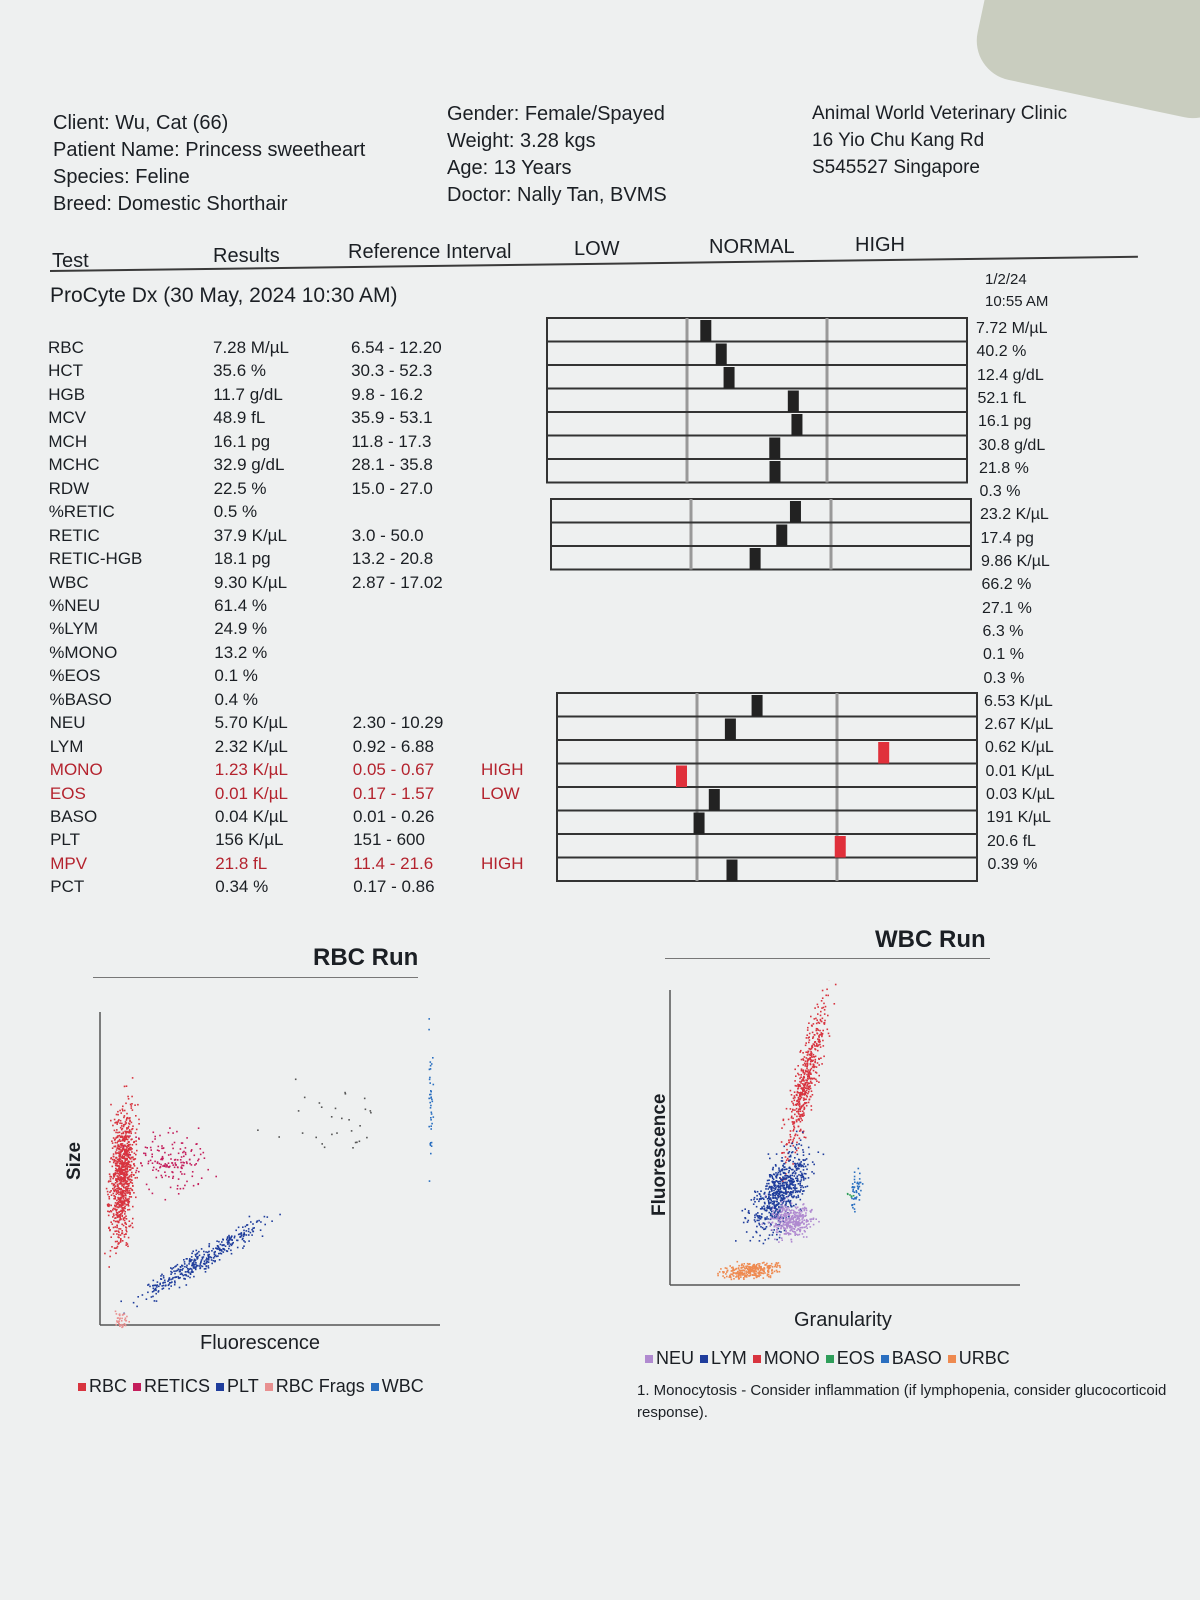 This screenshot has height=1600, width=1200. I want to click on test-result: 1.23 K/µL, so click(251, 770).